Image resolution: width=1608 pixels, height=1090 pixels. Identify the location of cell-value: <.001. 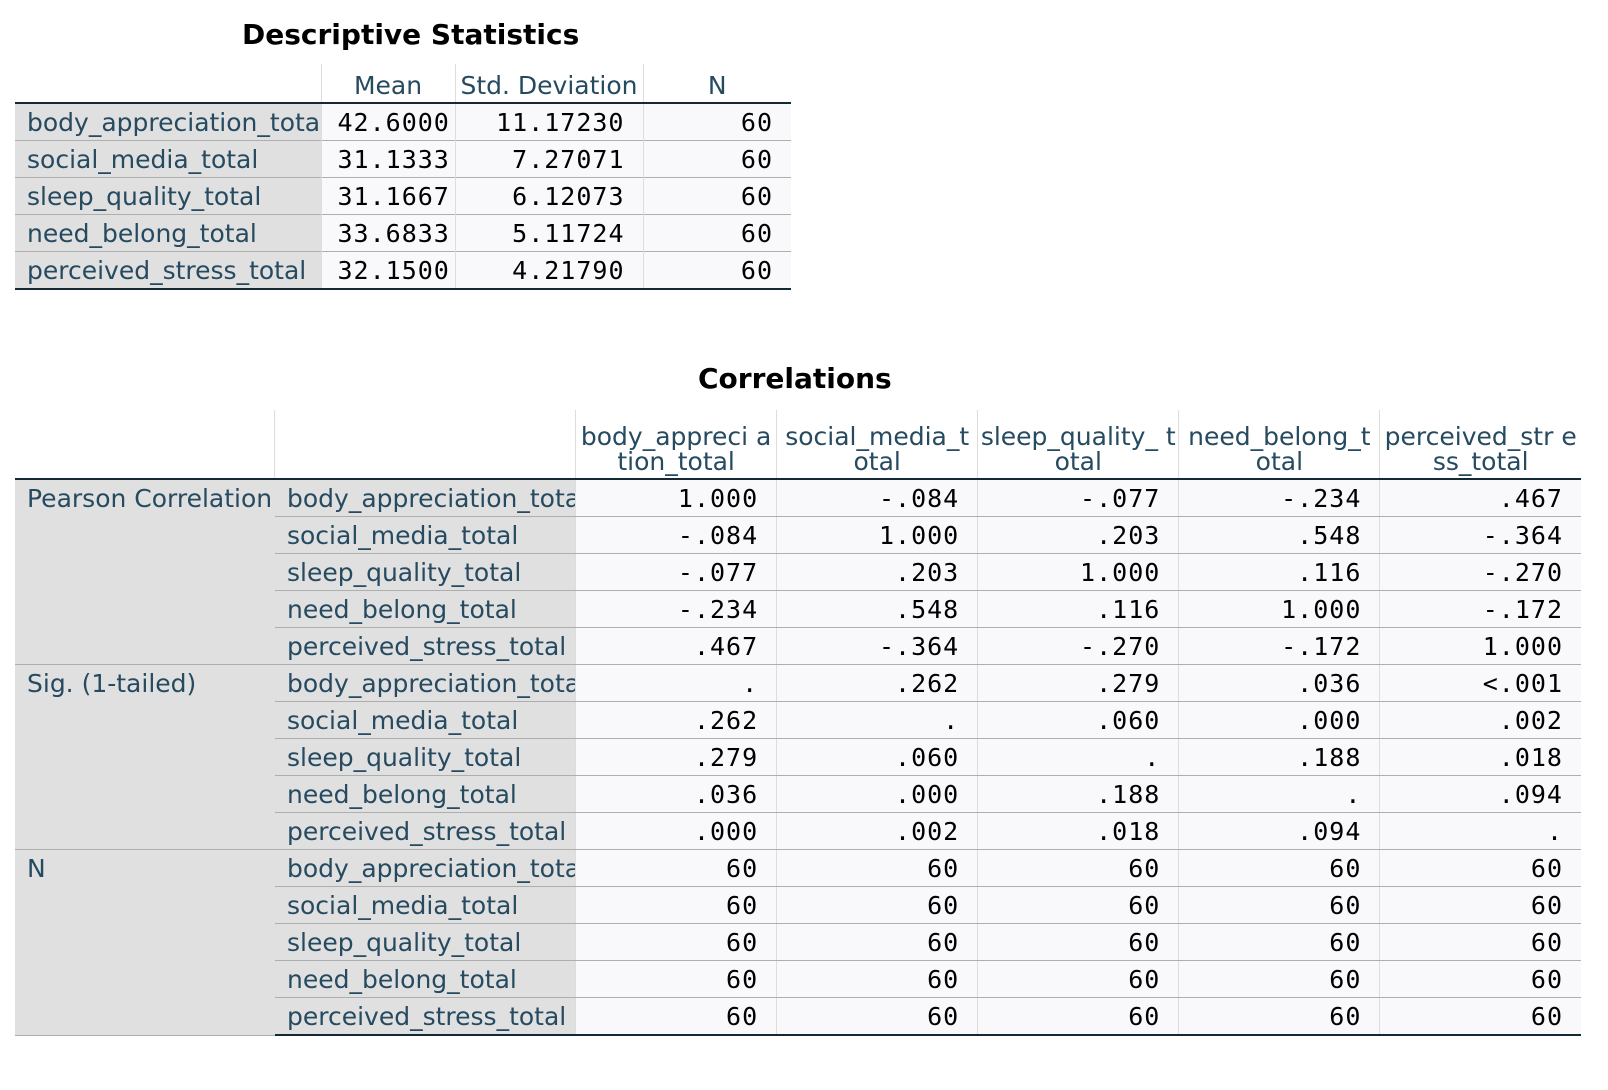
(1480, 683).